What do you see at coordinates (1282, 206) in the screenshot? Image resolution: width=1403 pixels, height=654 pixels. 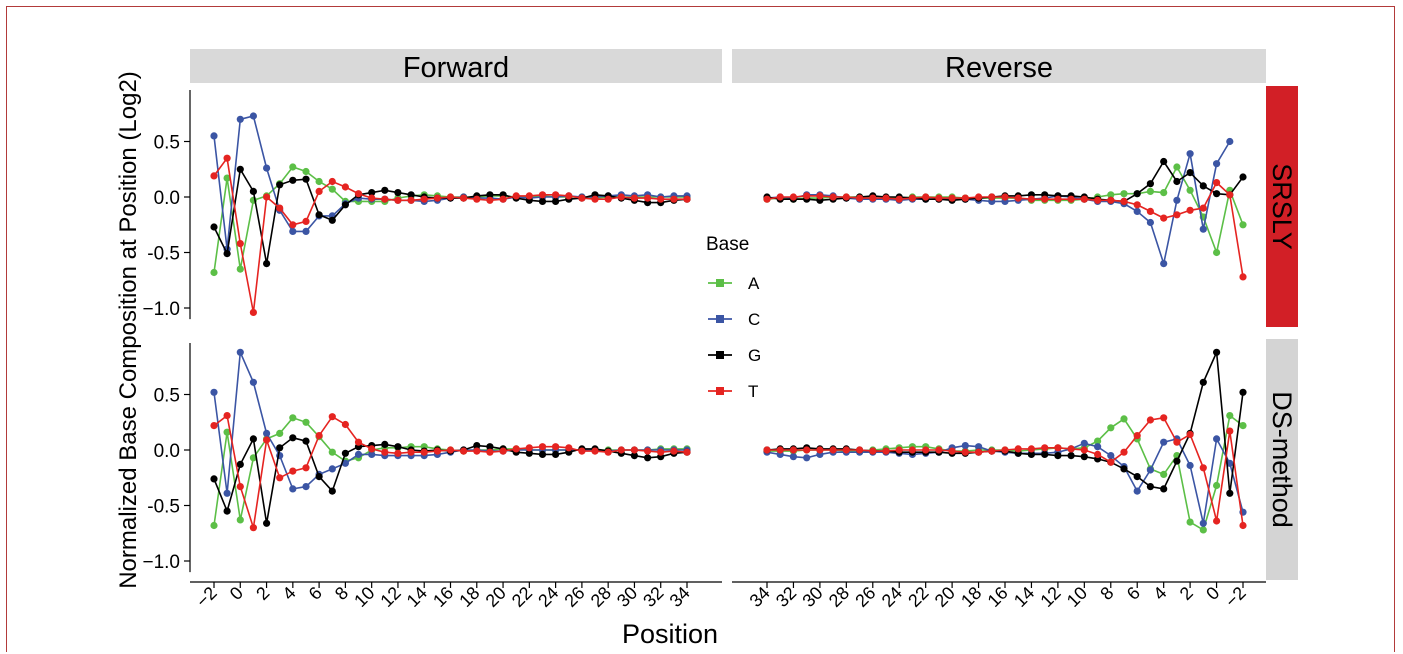 I see `facet-label-srsly: SRSLY` at bounding box center [1282, 206].